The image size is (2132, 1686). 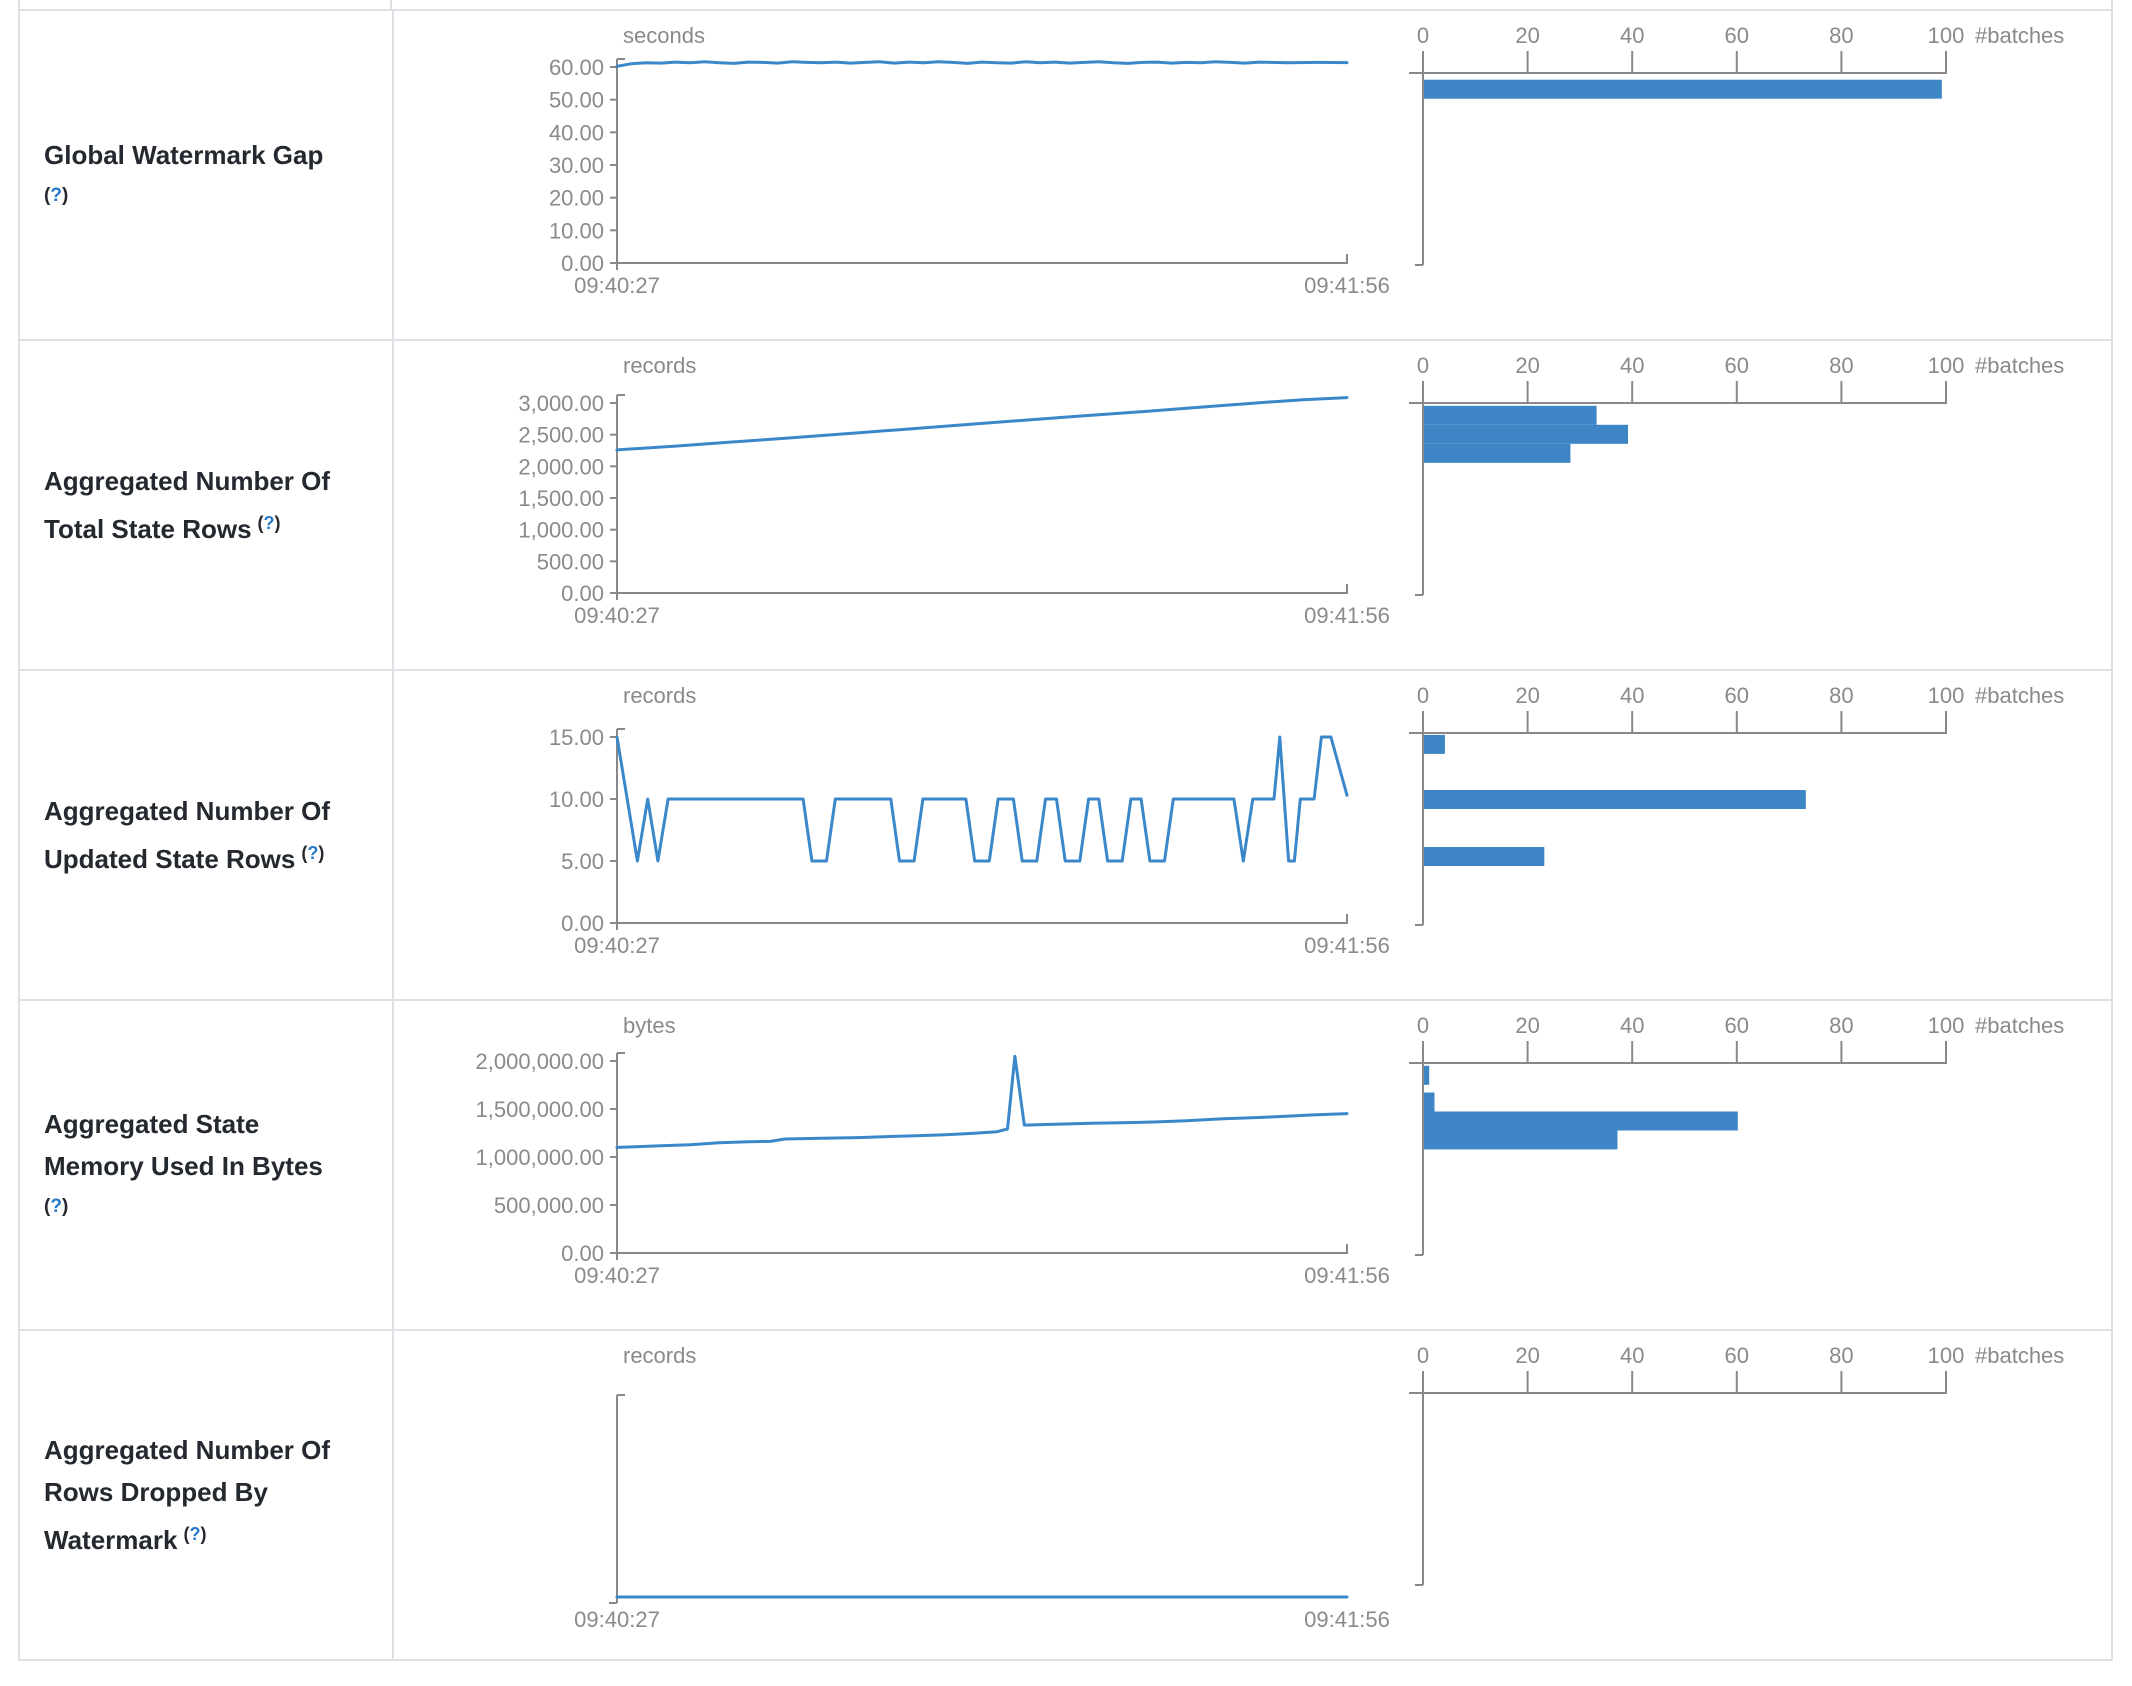 I want to click on histogram-chart-global-watermark-gap: 0 20 40 60 80 100 #batches, so click(x=1736, y=144).